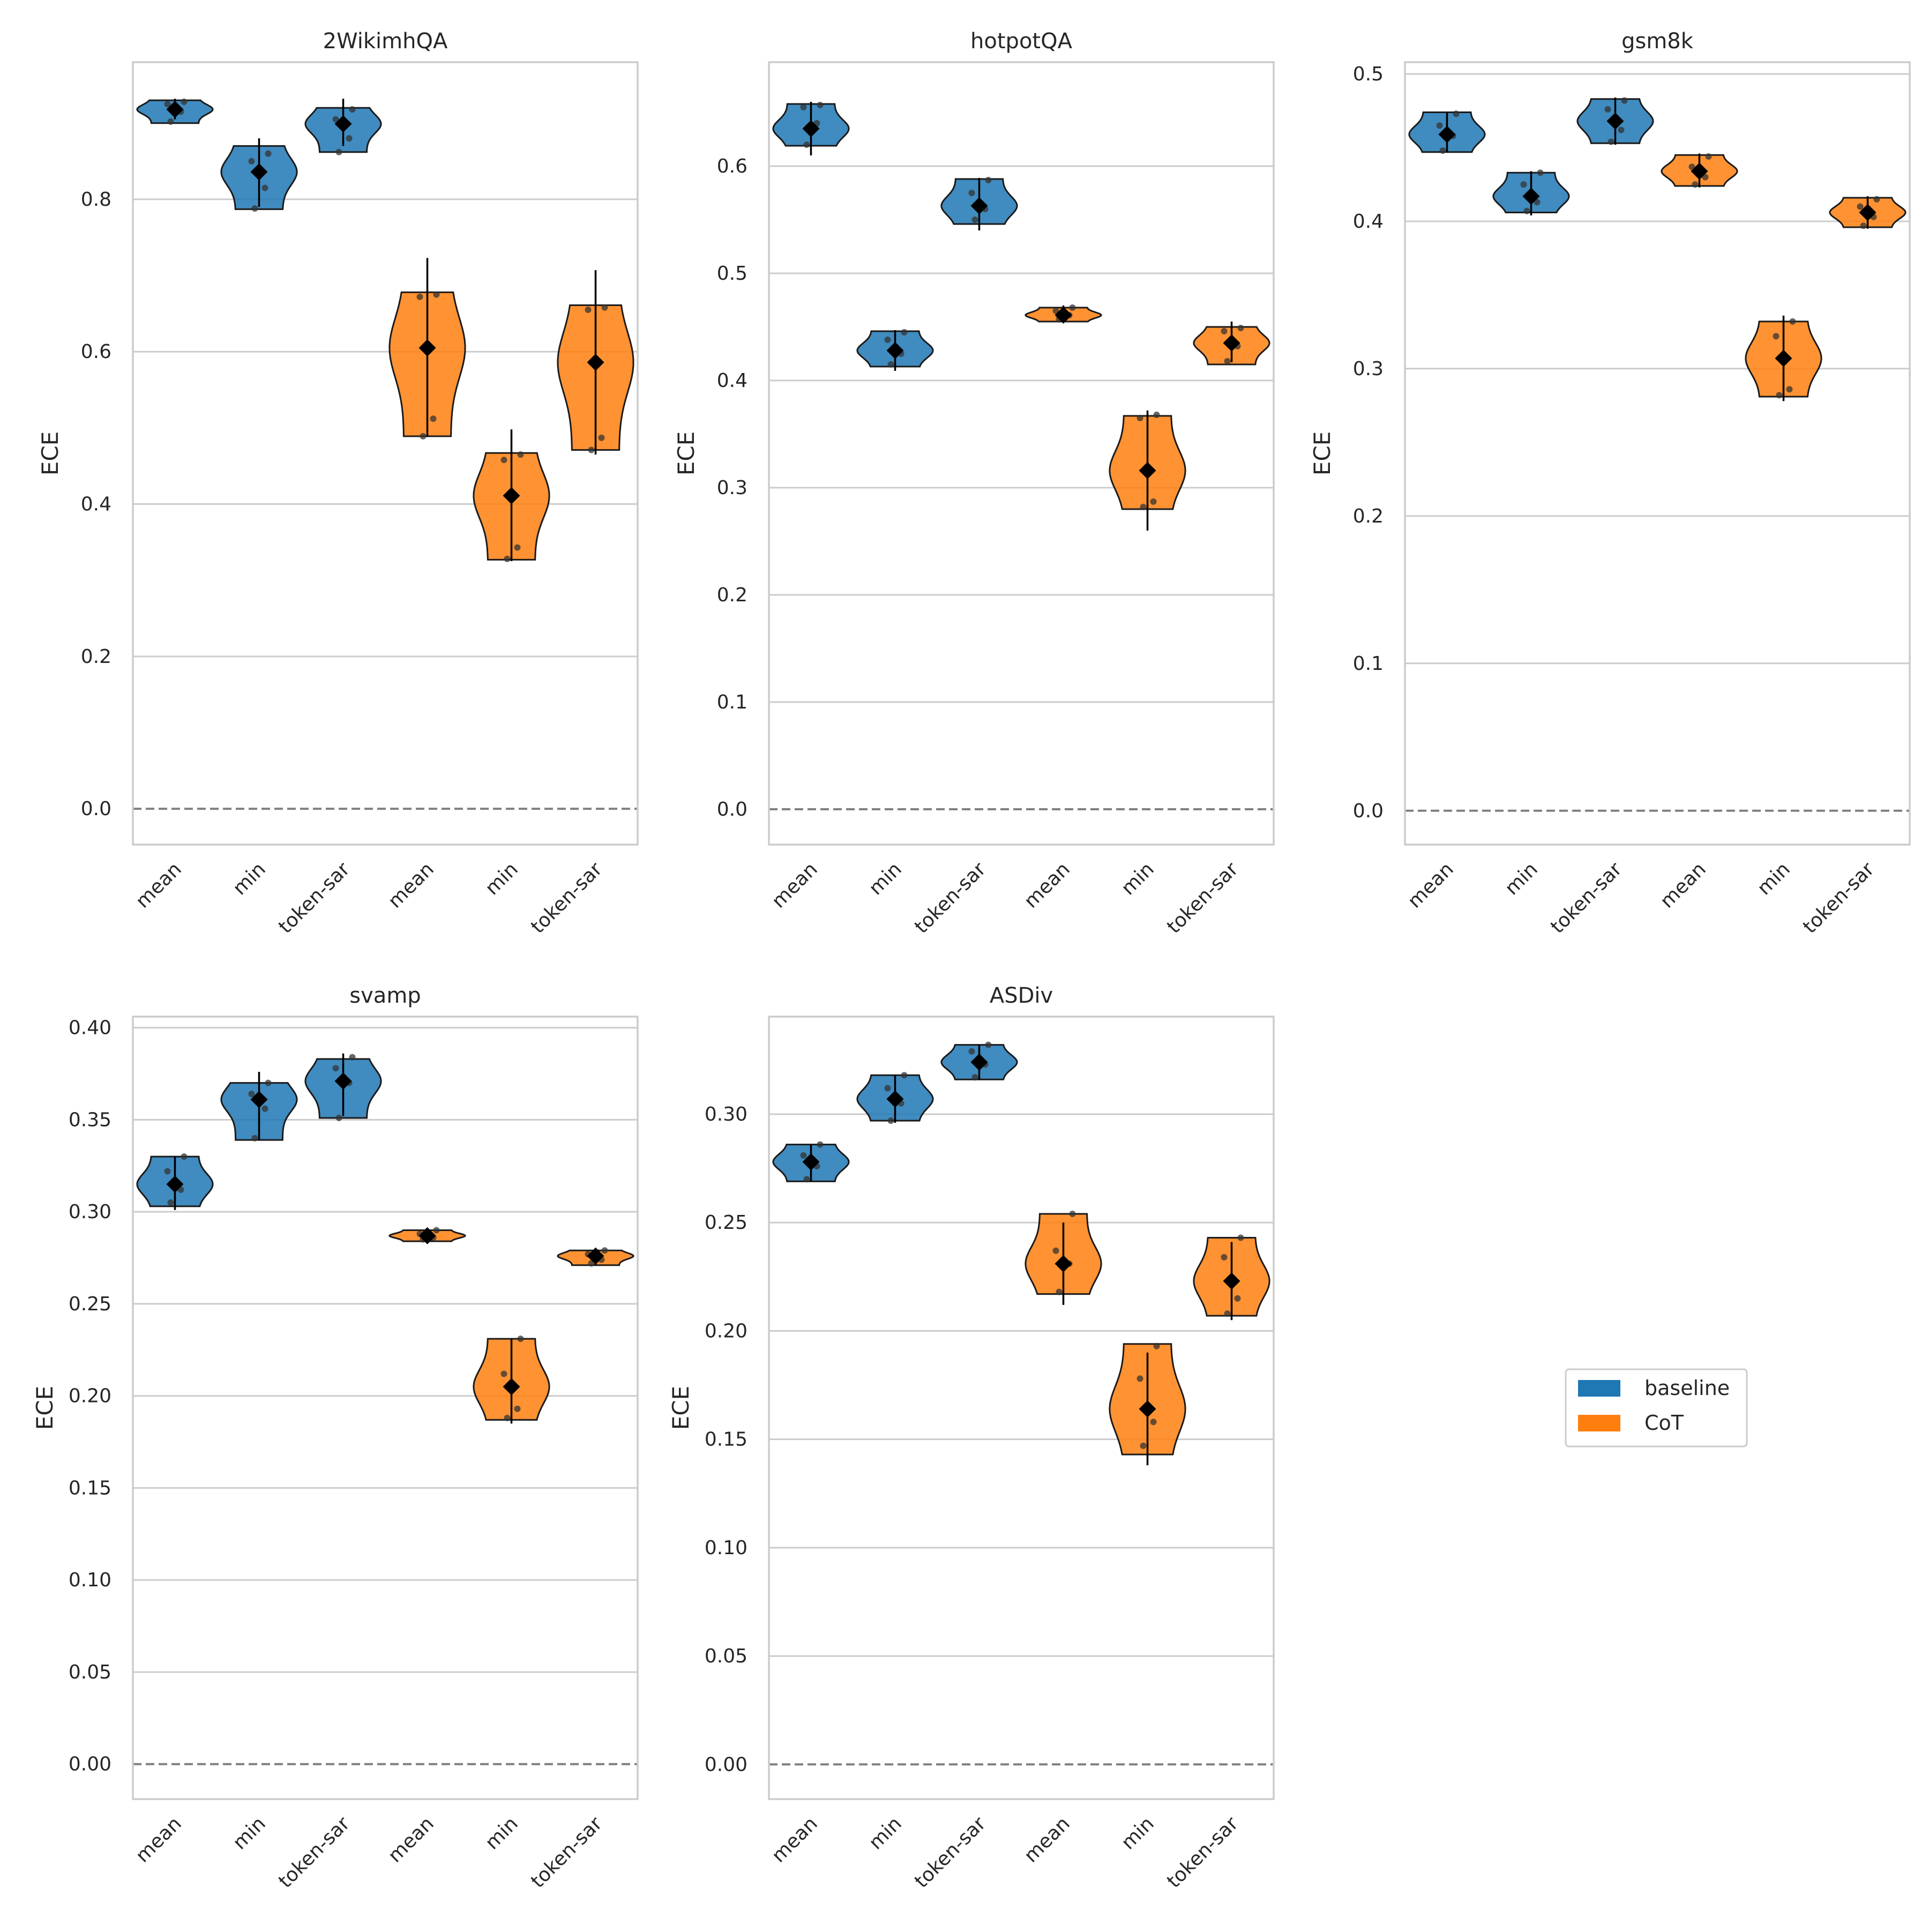  What do you see at coordinates (1368, 74) in the screenshot?
I see `y-tick-label: 0.5` at bounding box center [1368, 74].